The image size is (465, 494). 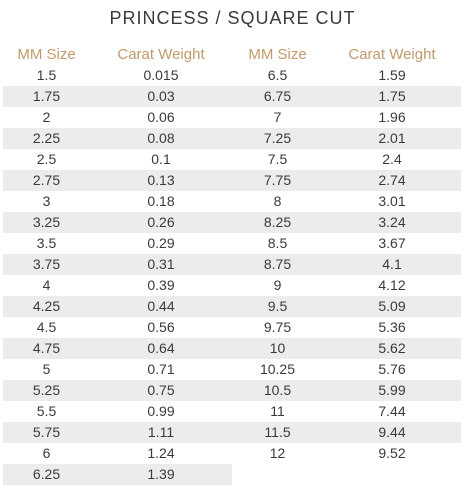 What do you see at coordinates (46, 54) in the screenshot?
I see `header-mm-size-left: MM Size` at bounding box center [46, 54].